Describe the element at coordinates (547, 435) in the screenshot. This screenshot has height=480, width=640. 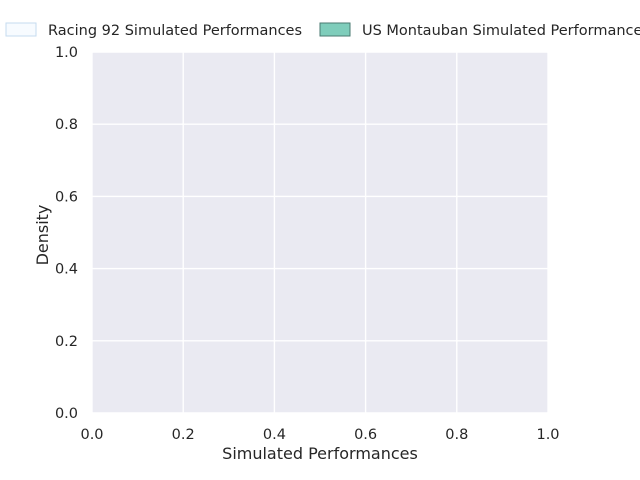
I see `x-tick-label: 1.0` at that location.